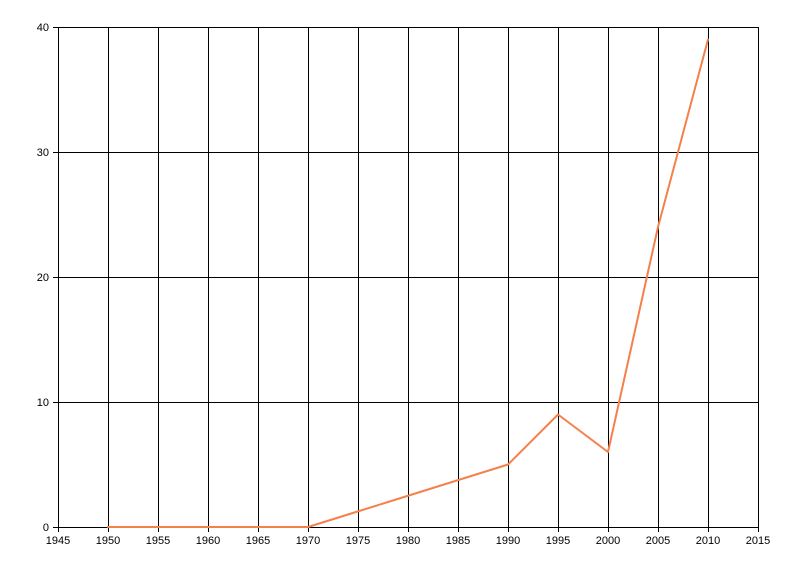 The image size is (800, 576). What do you see at coordinates (508, 541) in the screenshot?
I see `x-tick-label: 1990` at bounding box center [508, 541].